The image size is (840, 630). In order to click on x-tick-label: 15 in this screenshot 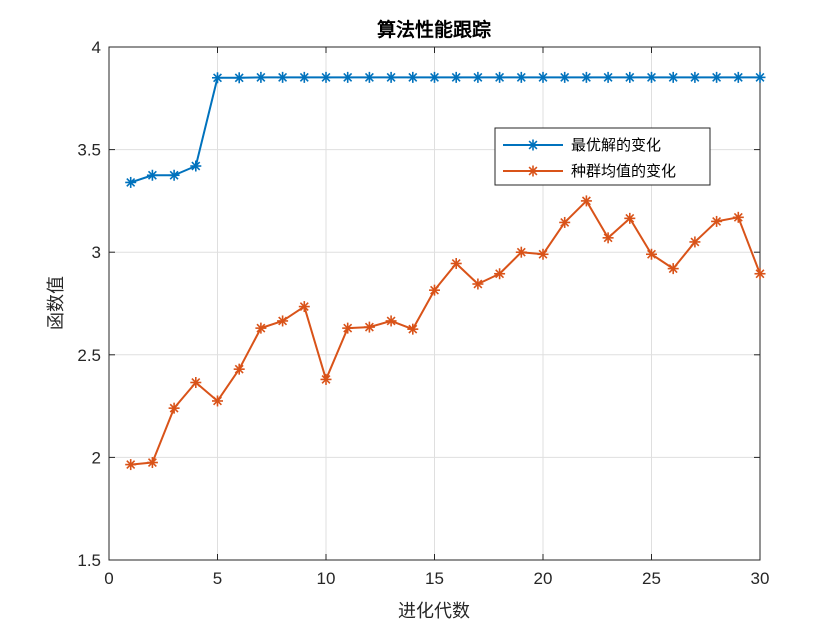, I will do `click(434, 578)`.